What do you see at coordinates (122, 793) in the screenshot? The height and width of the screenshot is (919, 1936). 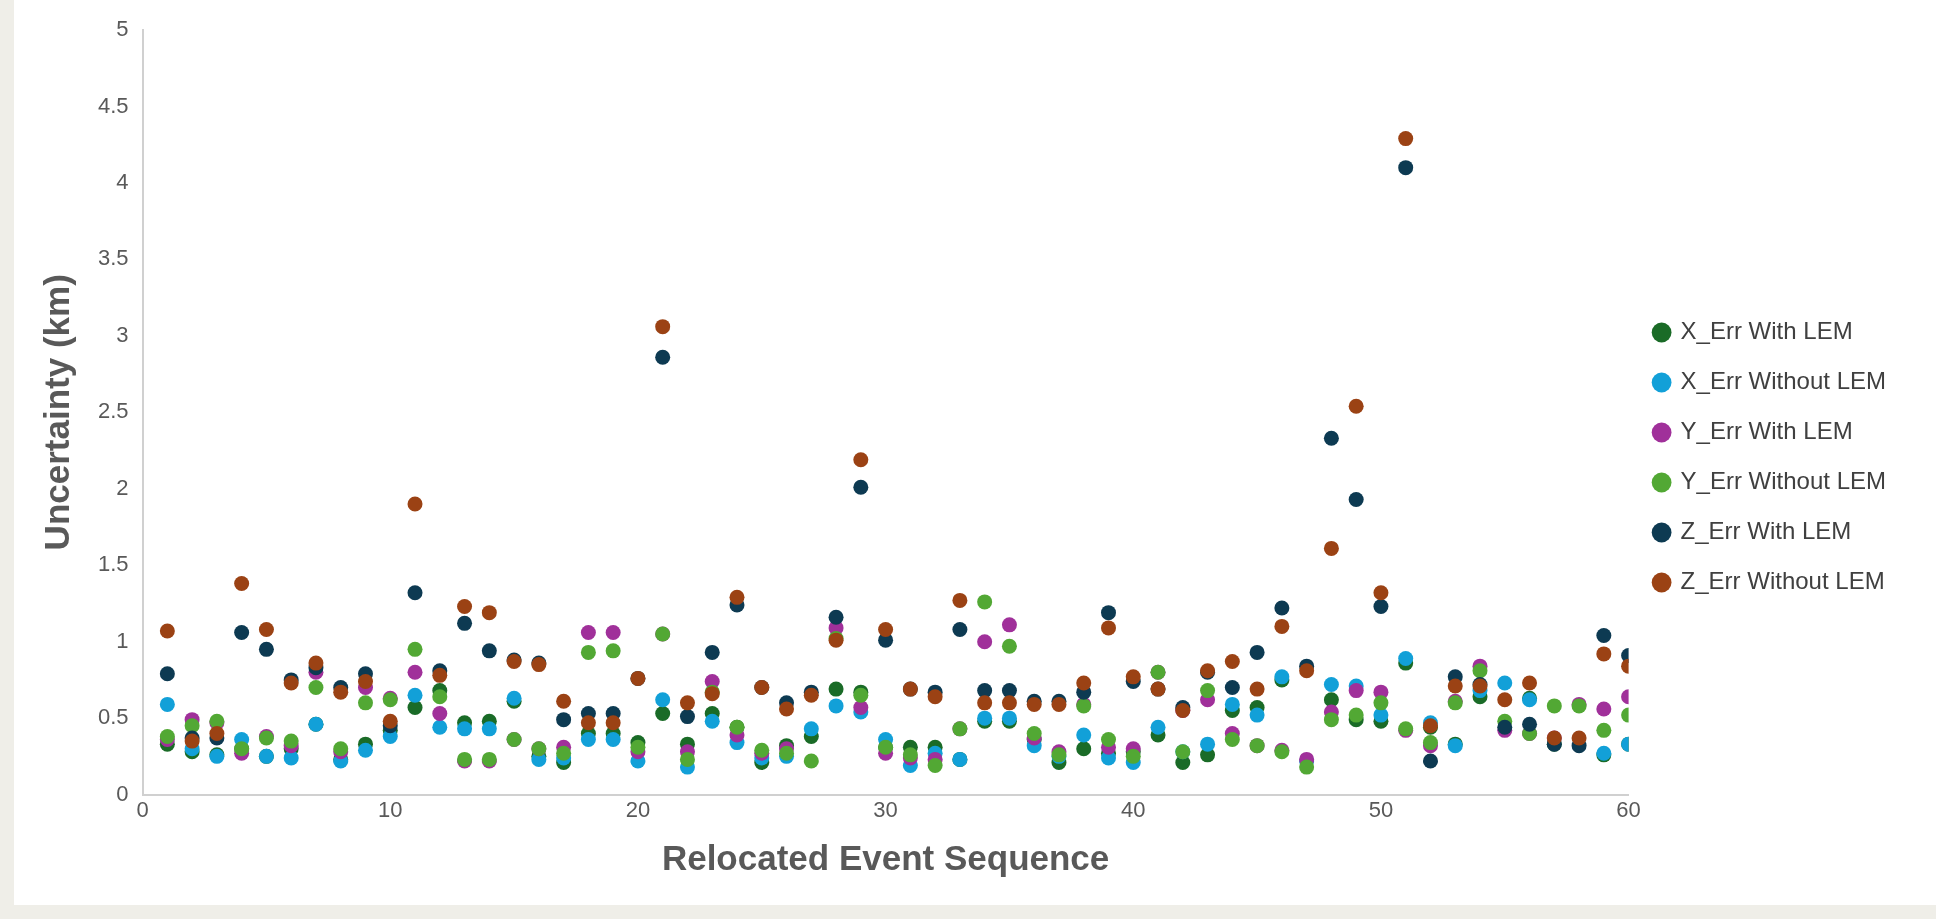 I see `y-tick-label: 0` at bounding box center [122, 793].